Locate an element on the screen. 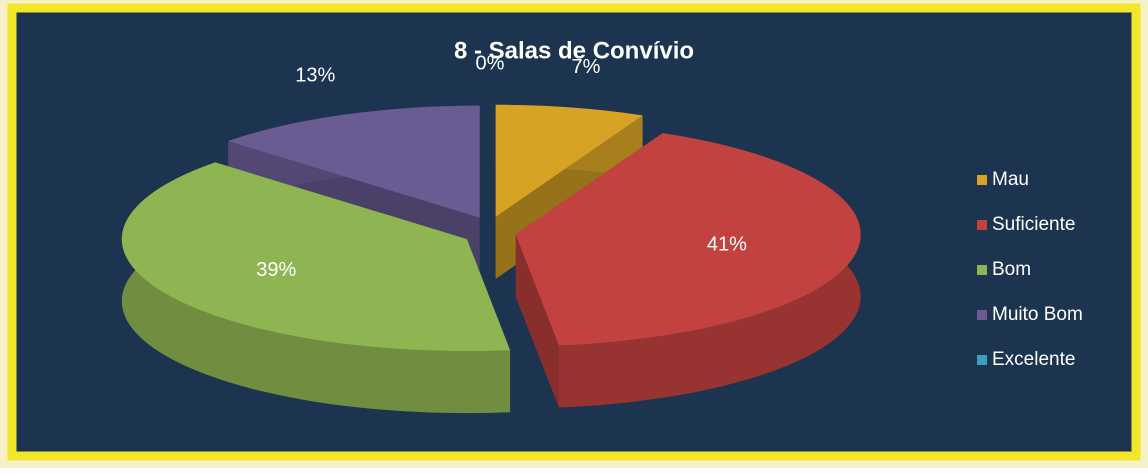  legend-label: Mau is located at coordinates (1010, 179).